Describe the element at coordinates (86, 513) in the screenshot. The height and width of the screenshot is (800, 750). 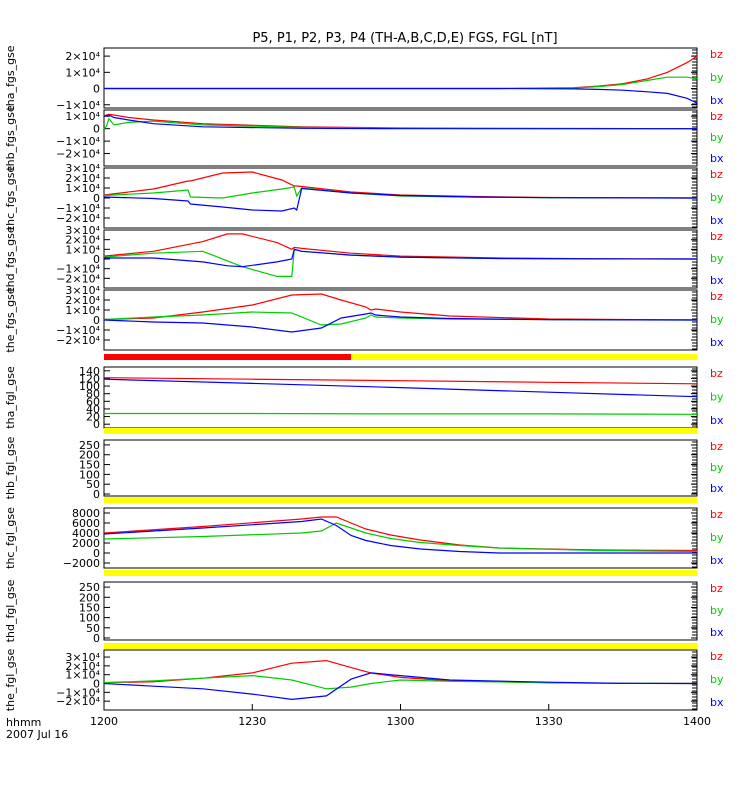
I see `y-tick-label: 8000` at that location.